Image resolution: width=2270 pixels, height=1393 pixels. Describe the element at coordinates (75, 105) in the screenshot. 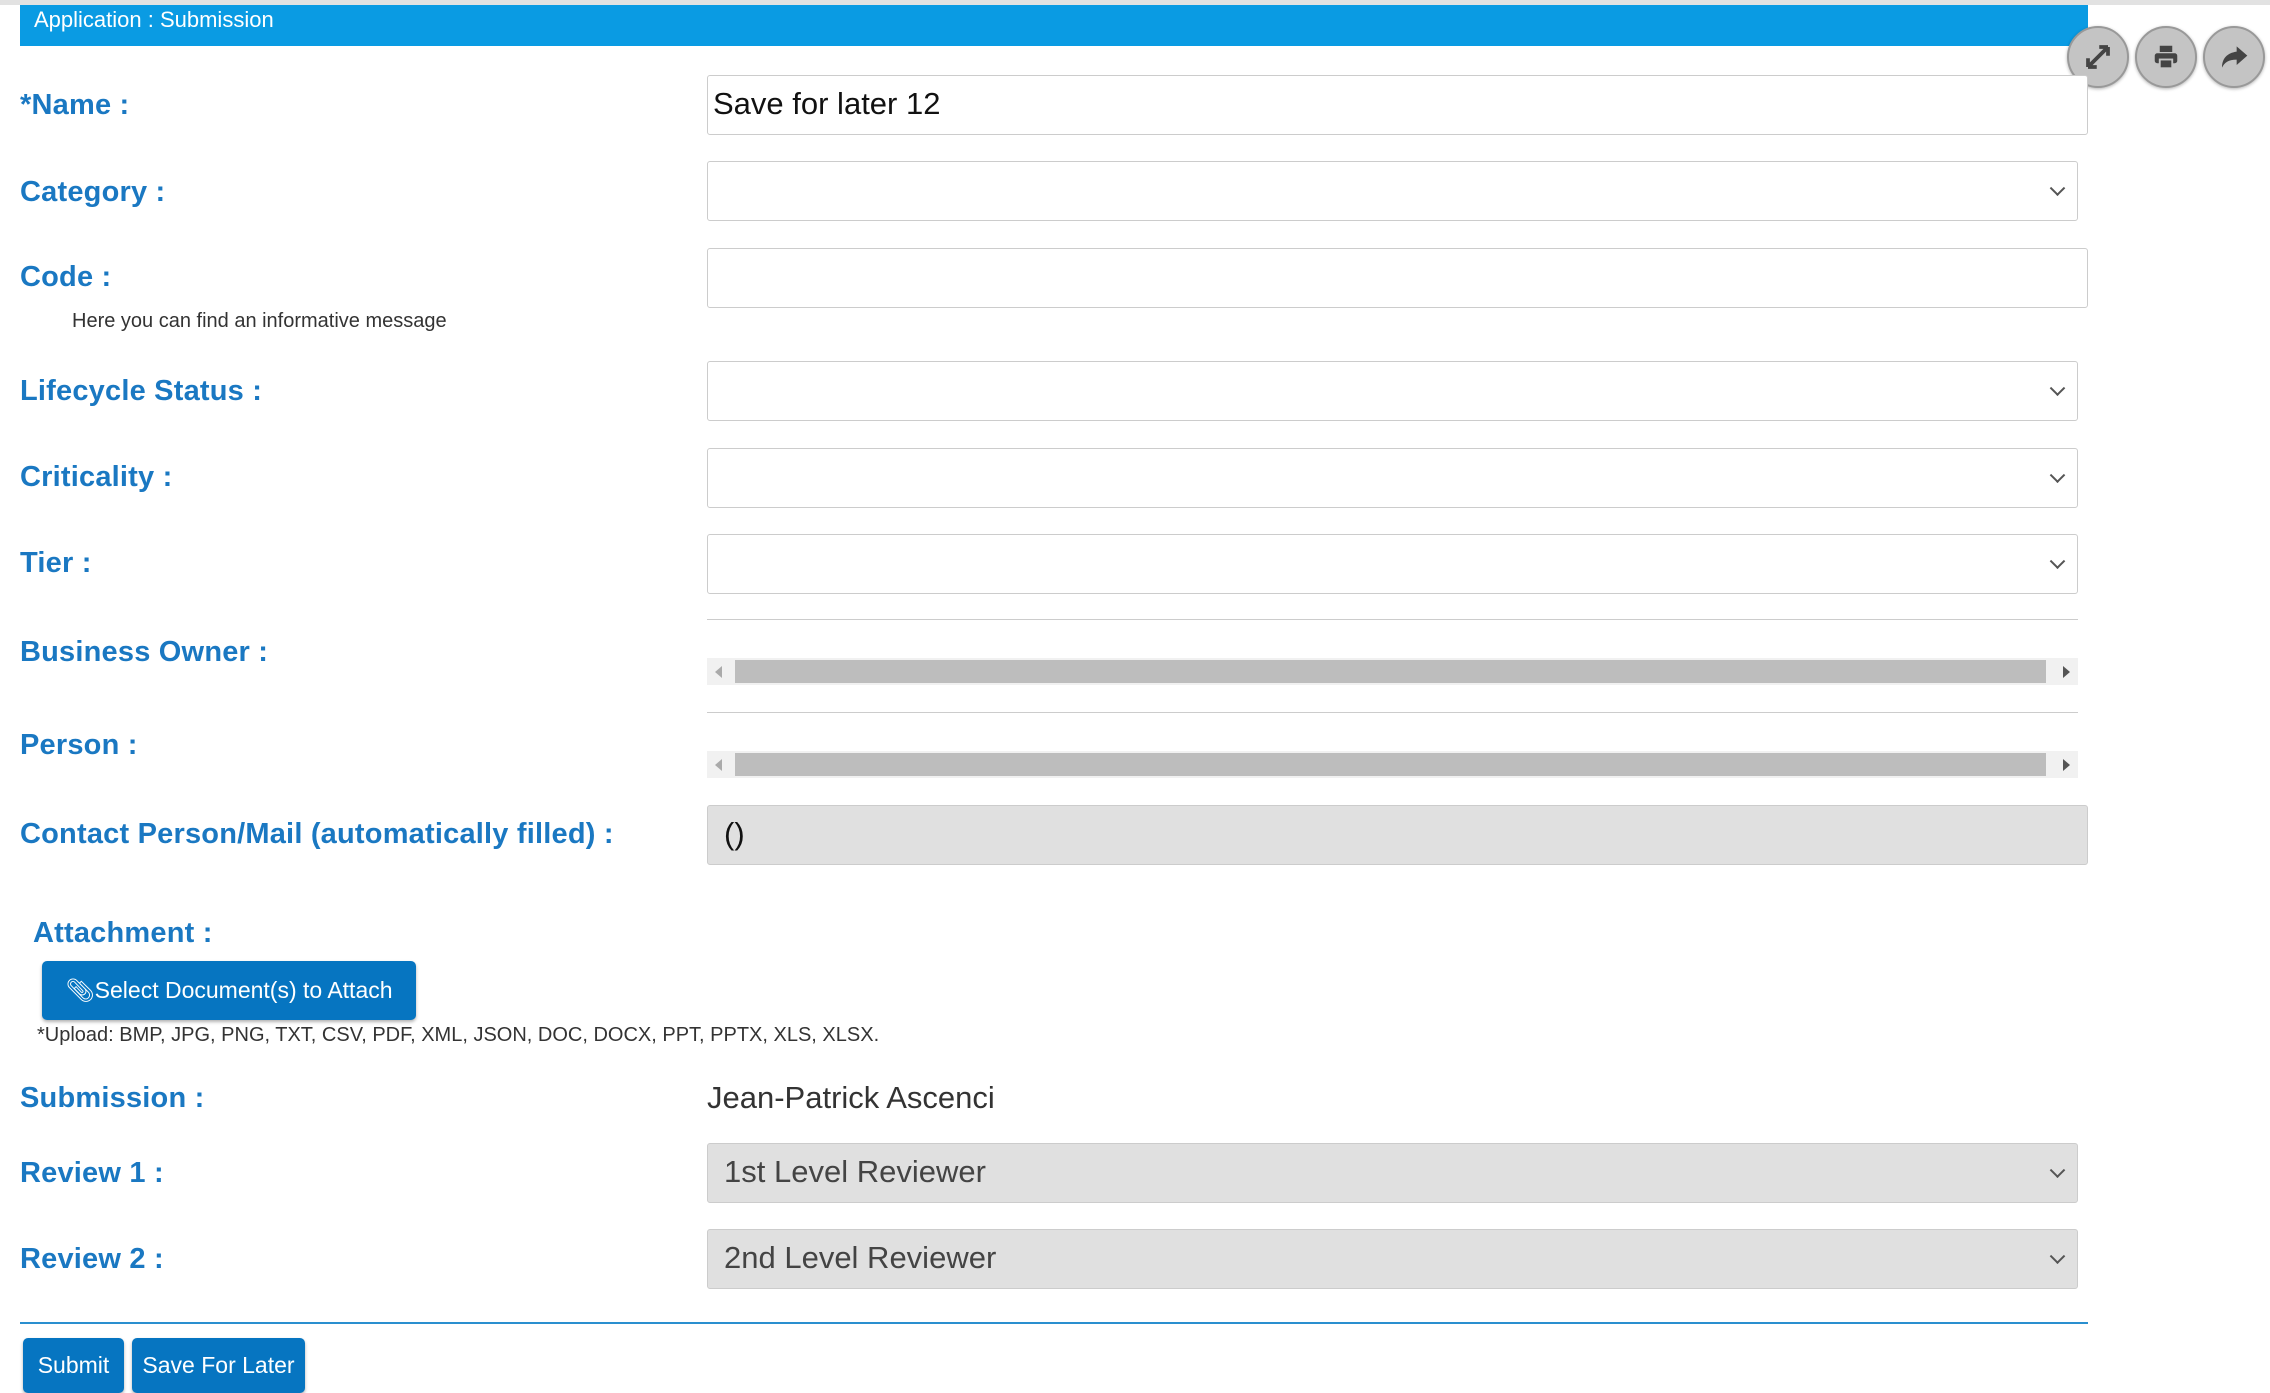

I see `name-label: *Name :` at that location.